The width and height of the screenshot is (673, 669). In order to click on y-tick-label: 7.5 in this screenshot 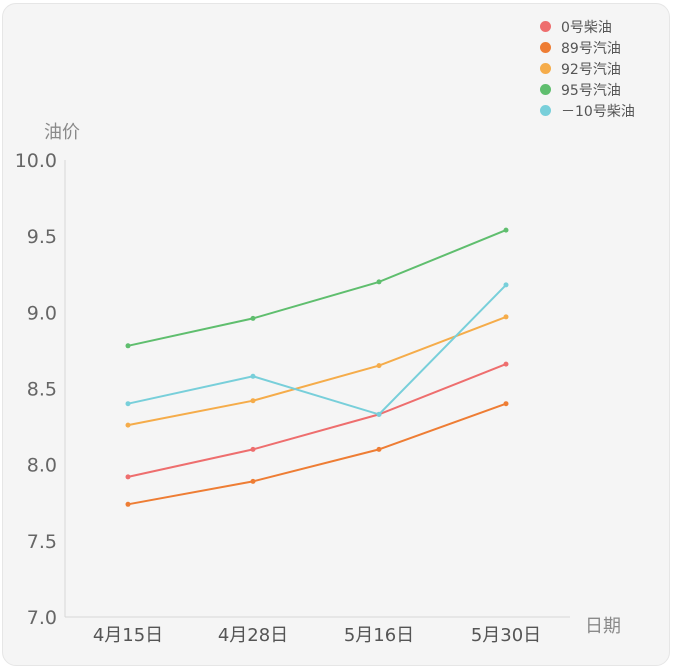, I will do `click(42, 542)`.